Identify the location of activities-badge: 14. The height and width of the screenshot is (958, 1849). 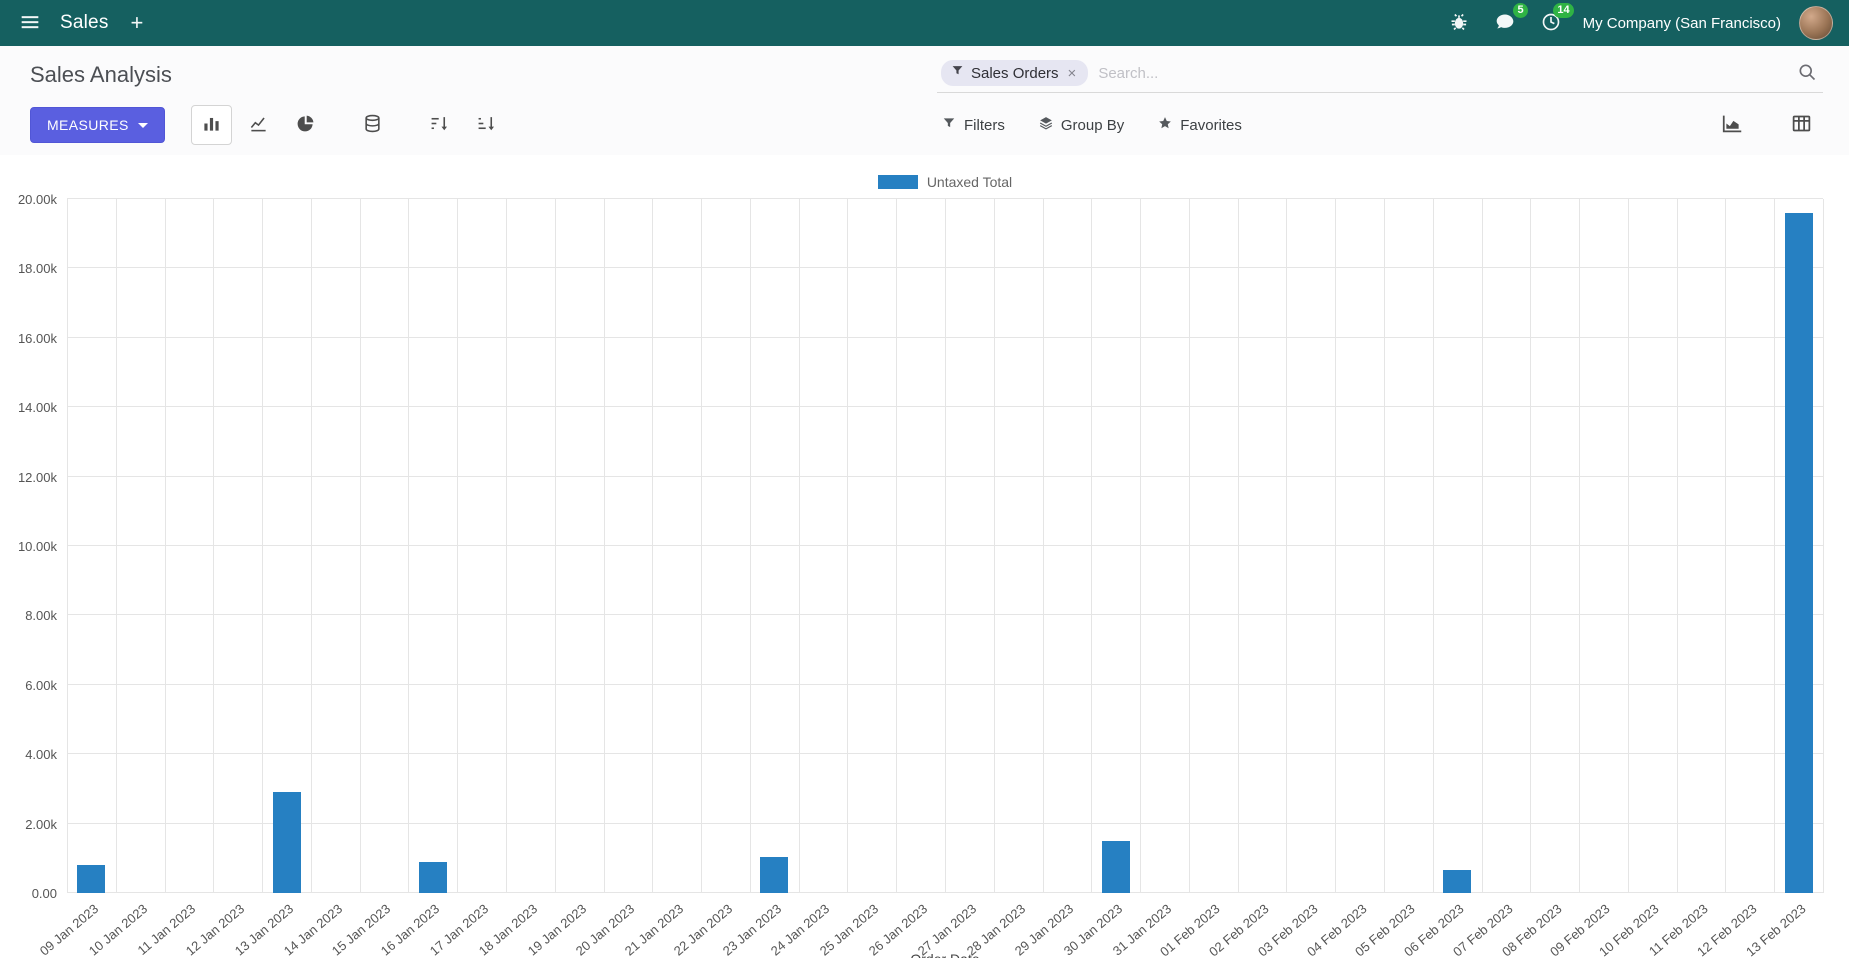
(1563, 10).